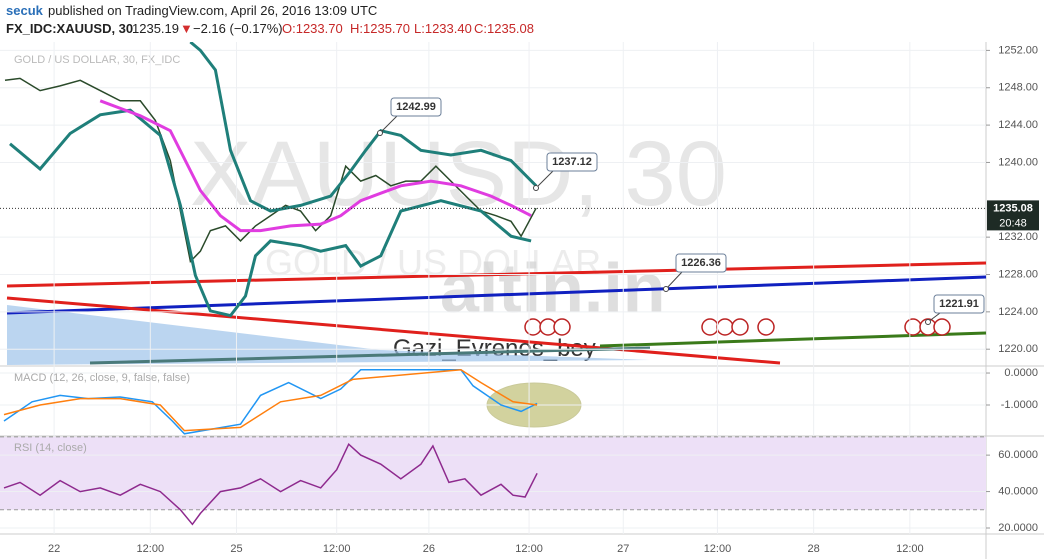 The height and width of the screenshot is (559, 1044). I want to click on callout-label: 1237.12, so click(572, 162).